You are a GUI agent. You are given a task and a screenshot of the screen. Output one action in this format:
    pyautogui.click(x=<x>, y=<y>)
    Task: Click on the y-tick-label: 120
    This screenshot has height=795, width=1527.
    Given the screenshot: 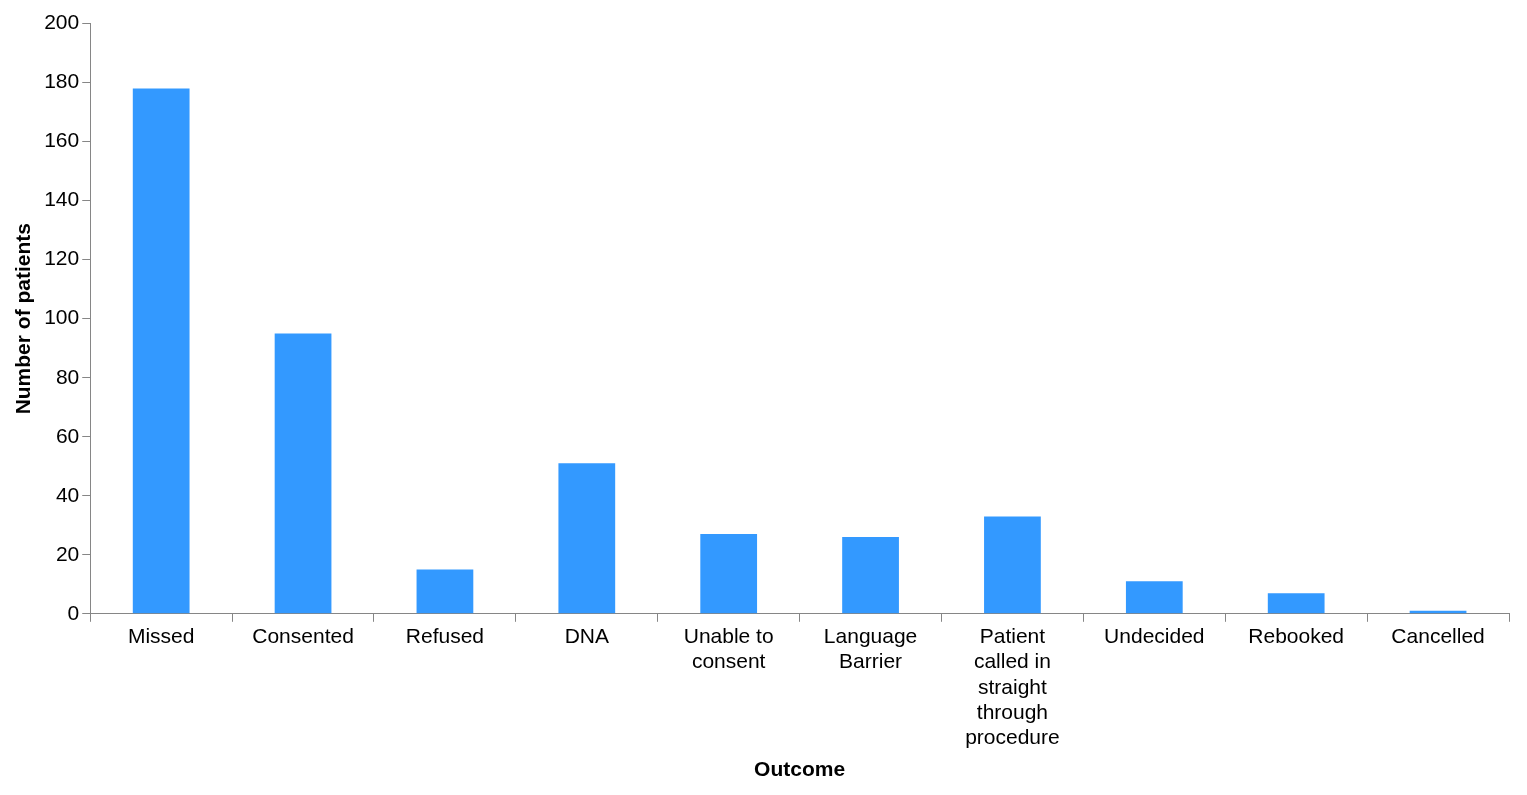 What is the action you would take?
    pyautogui.click(x=62, y=258)
    